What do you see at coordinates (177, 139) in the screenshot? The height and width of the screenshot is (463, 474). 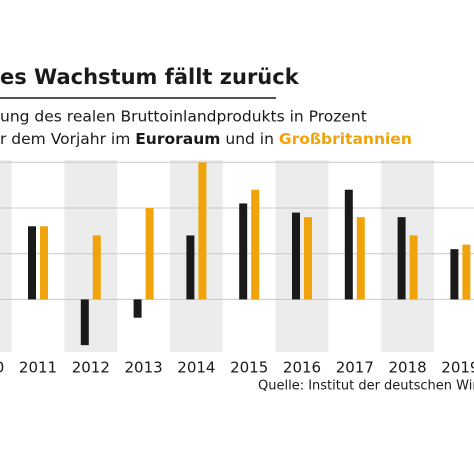 I see `legend-euro: Euroraum` at bounding box center [177, 139].